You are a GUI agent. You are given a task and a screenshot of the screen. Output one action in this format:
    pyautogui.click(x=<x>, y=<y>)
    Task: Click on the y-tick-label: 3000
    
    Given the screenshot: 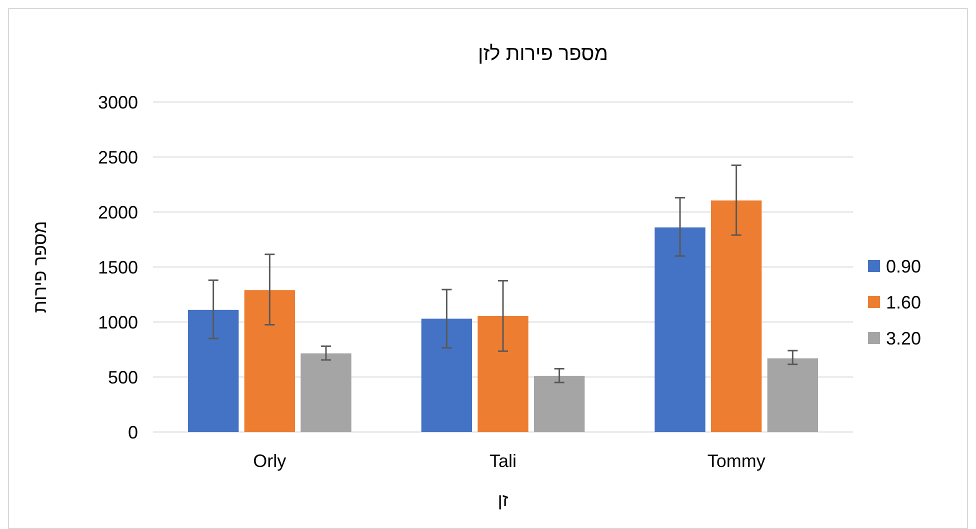 What is the action you would take?
    pyautogui.click(x=118, y=102)
    